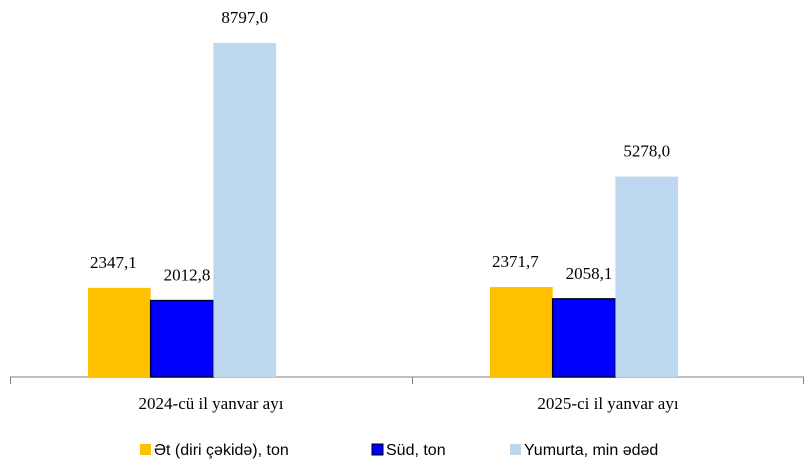 This screenshot has height=466, width=804. Describe the element at coordinates (187, 274) in the screenshot. I see `data-label: 2012,8` at that location.